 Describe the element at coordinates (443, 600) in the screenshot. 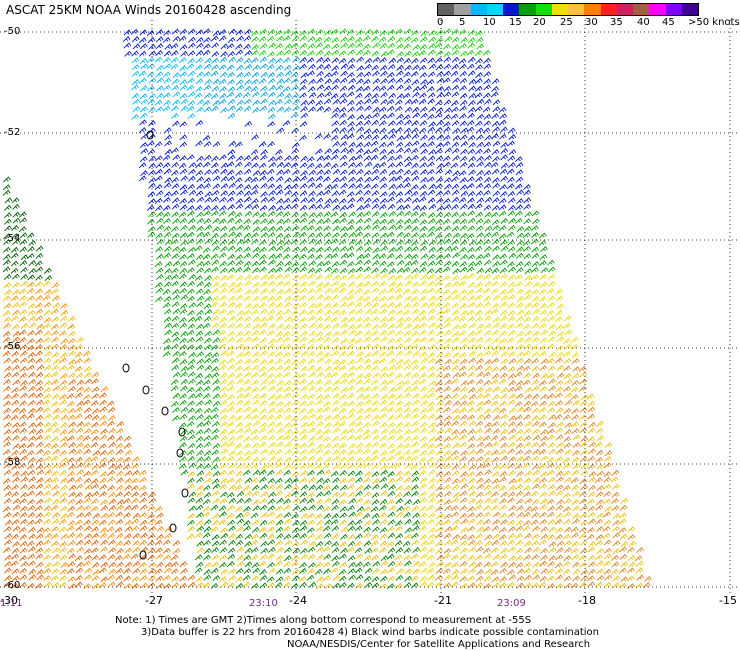

I see `lon-label-21: -21` at that location.